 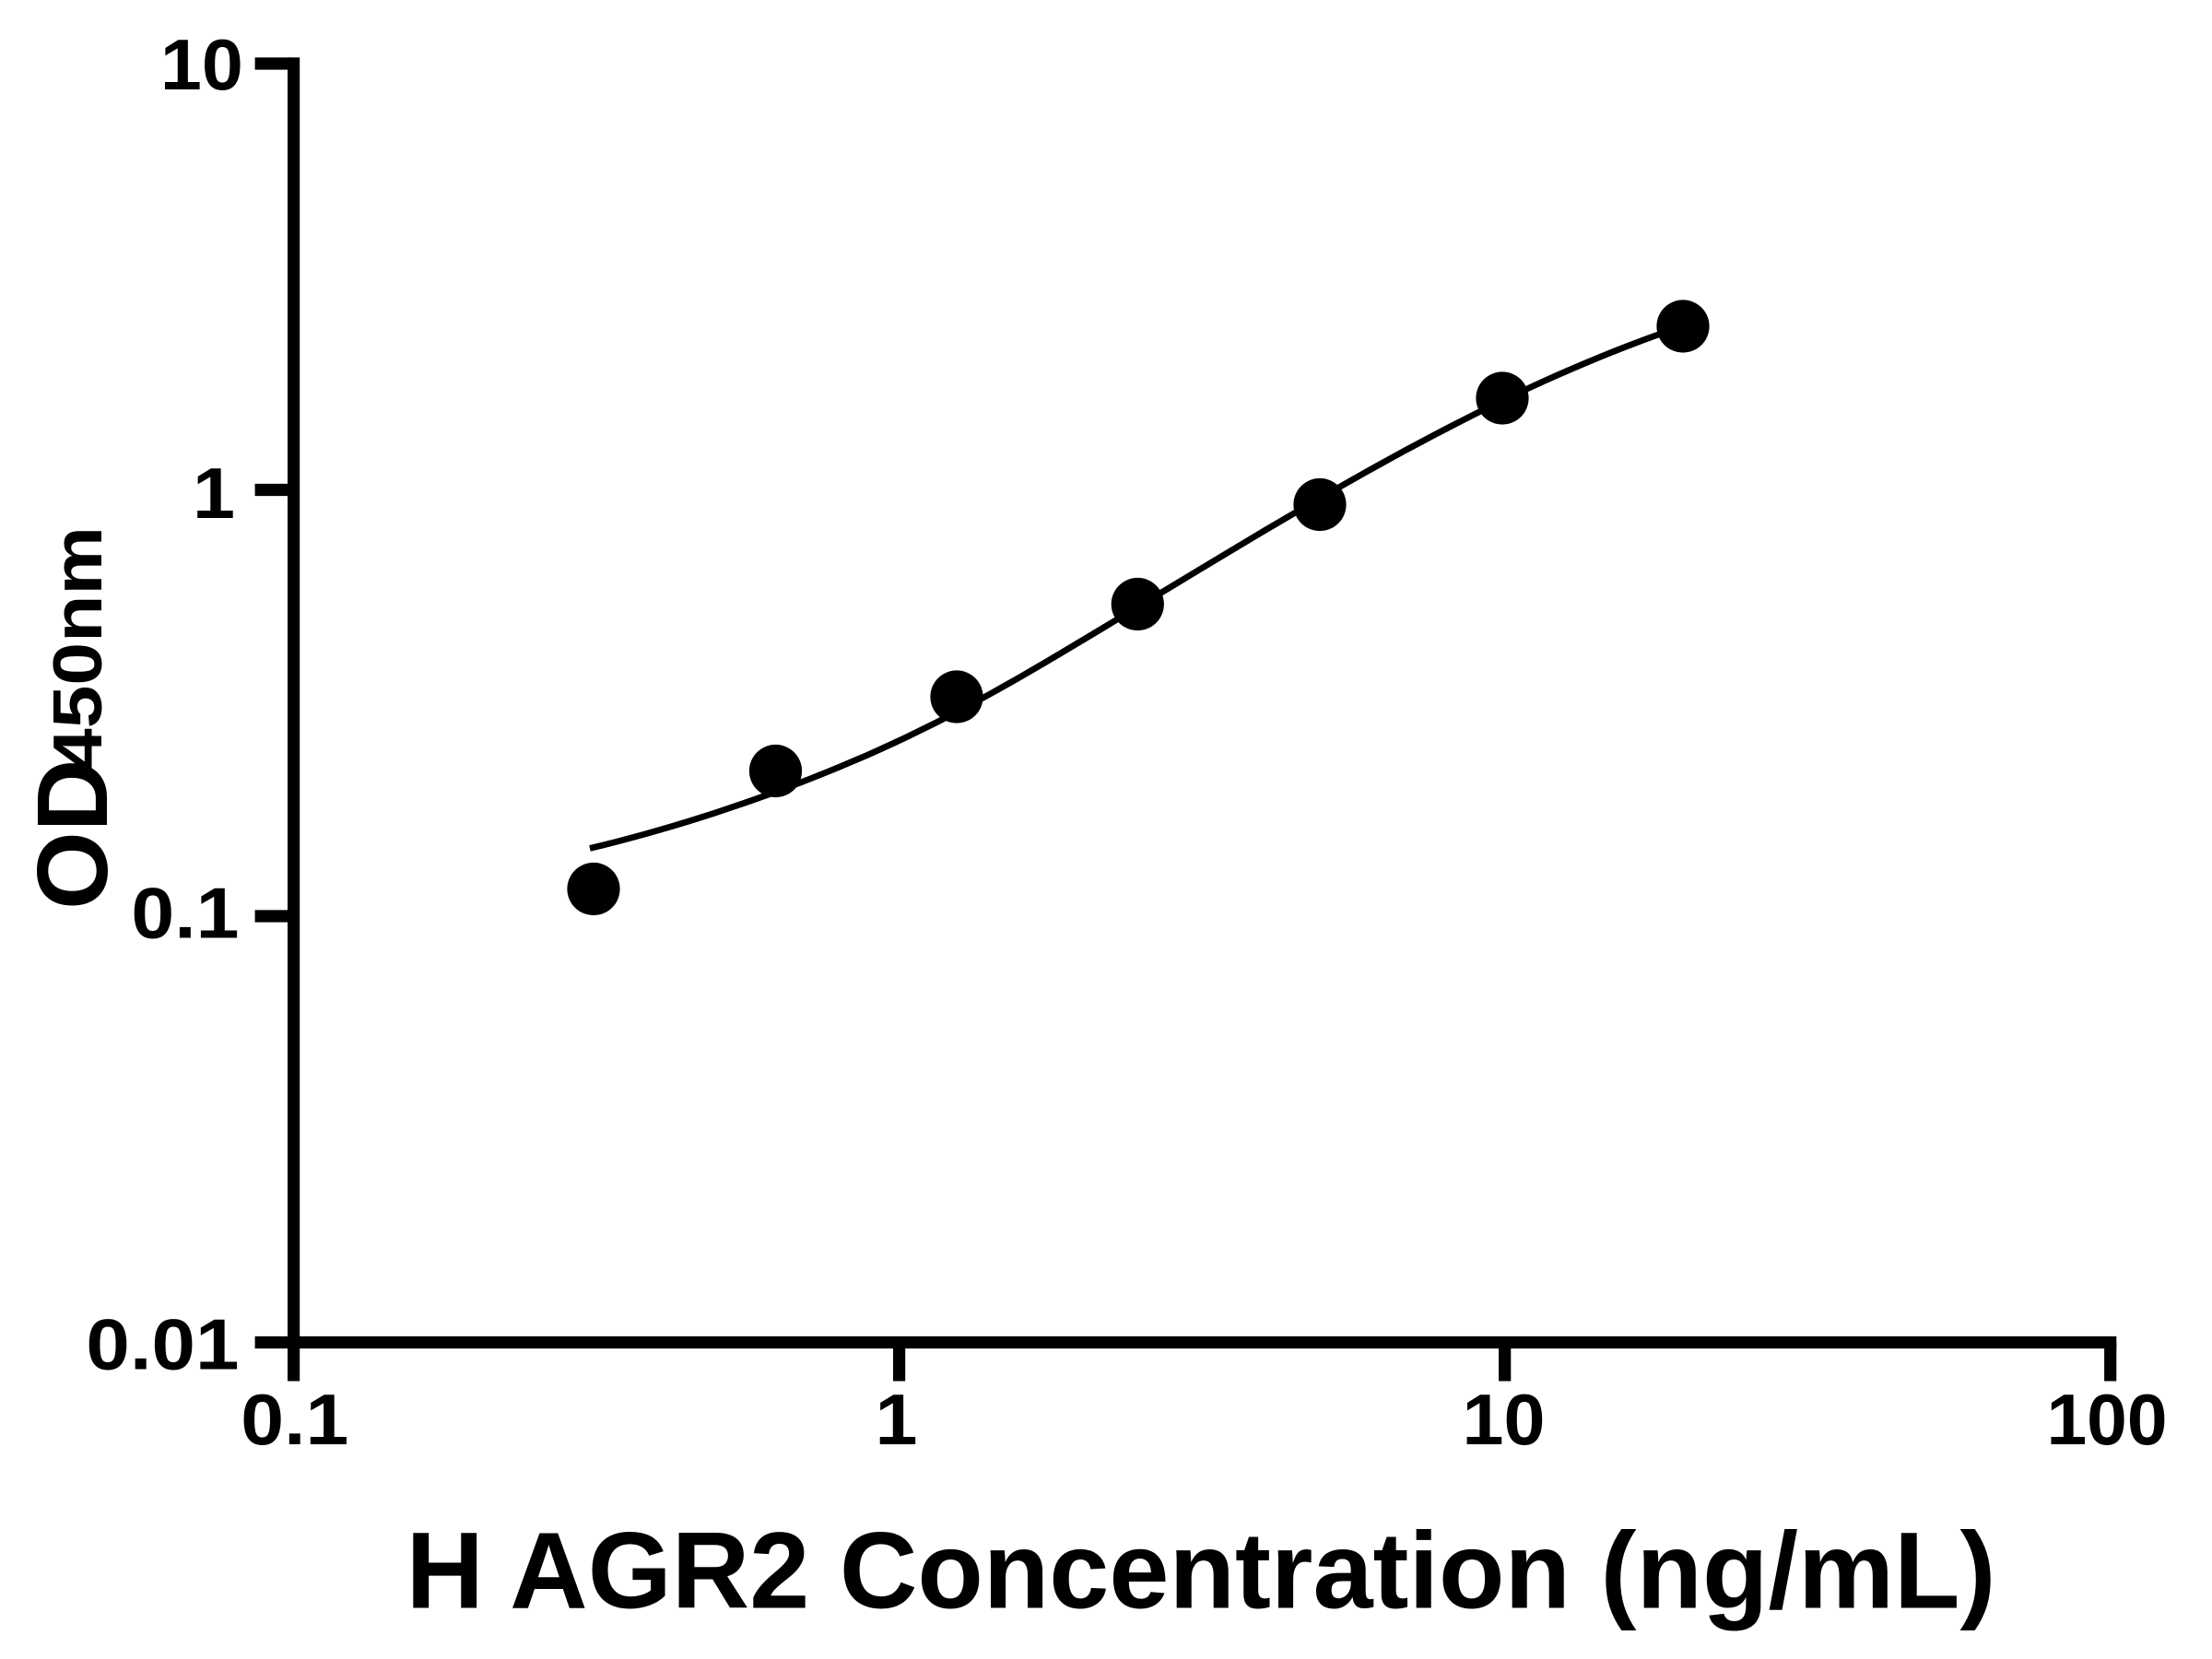 I want to click on svg-text: 450nm, so click(x=77, y=648).